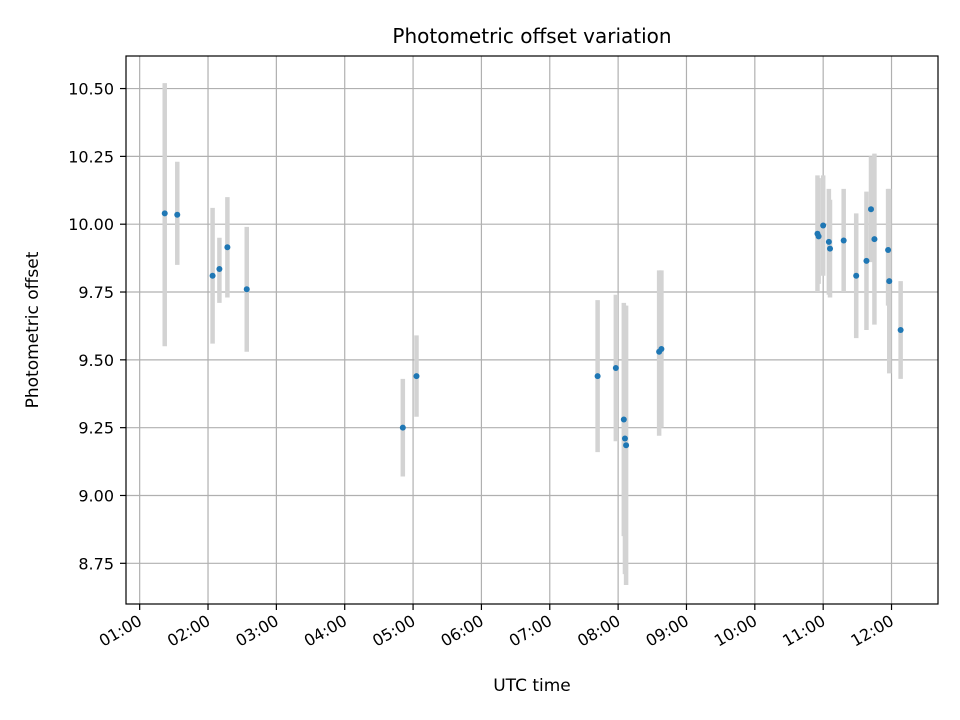 The width and height of the screenshot is (960, 720). Describe the element at coordinates (532, 686) in the screenshot. I see `x-axis-title: UTC time` at that location.